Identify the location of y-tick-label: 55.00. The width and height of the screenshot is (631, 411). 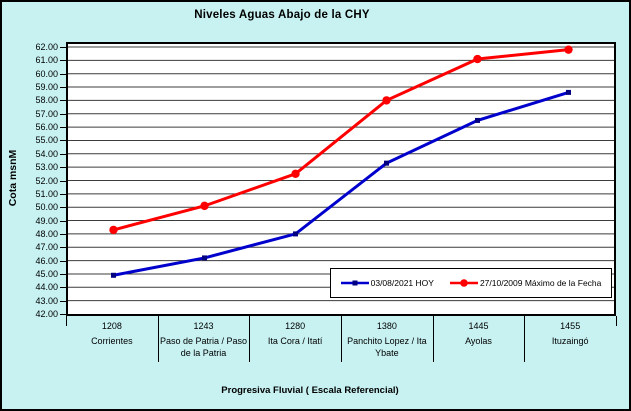
(46, 140).